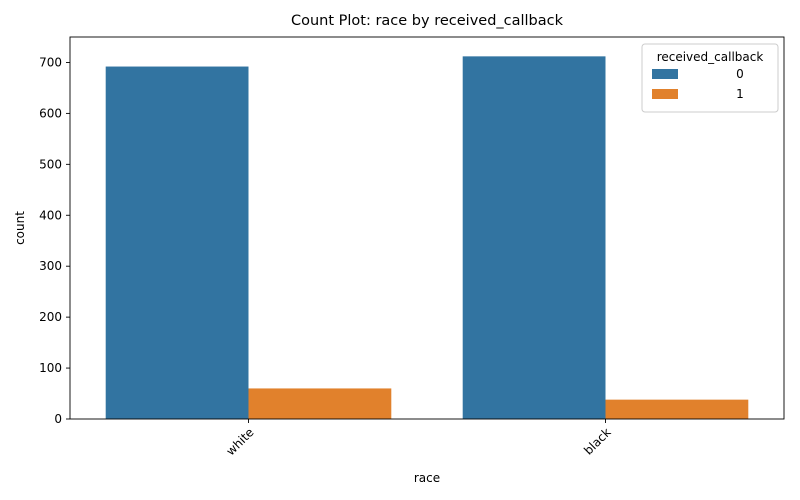  What do you see at coordinates (50, 317) in the screenshot?
I see `y-tick-label: 200` at bounding box center [50, 317].